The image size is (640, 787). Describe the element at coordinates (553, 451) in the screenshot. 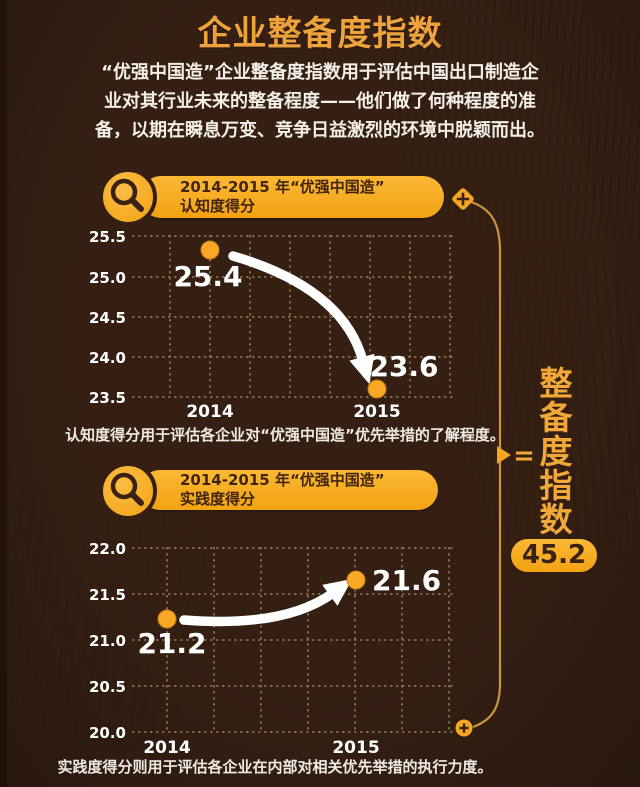

I see `readiness-index-label: 整备度指数` at that location.